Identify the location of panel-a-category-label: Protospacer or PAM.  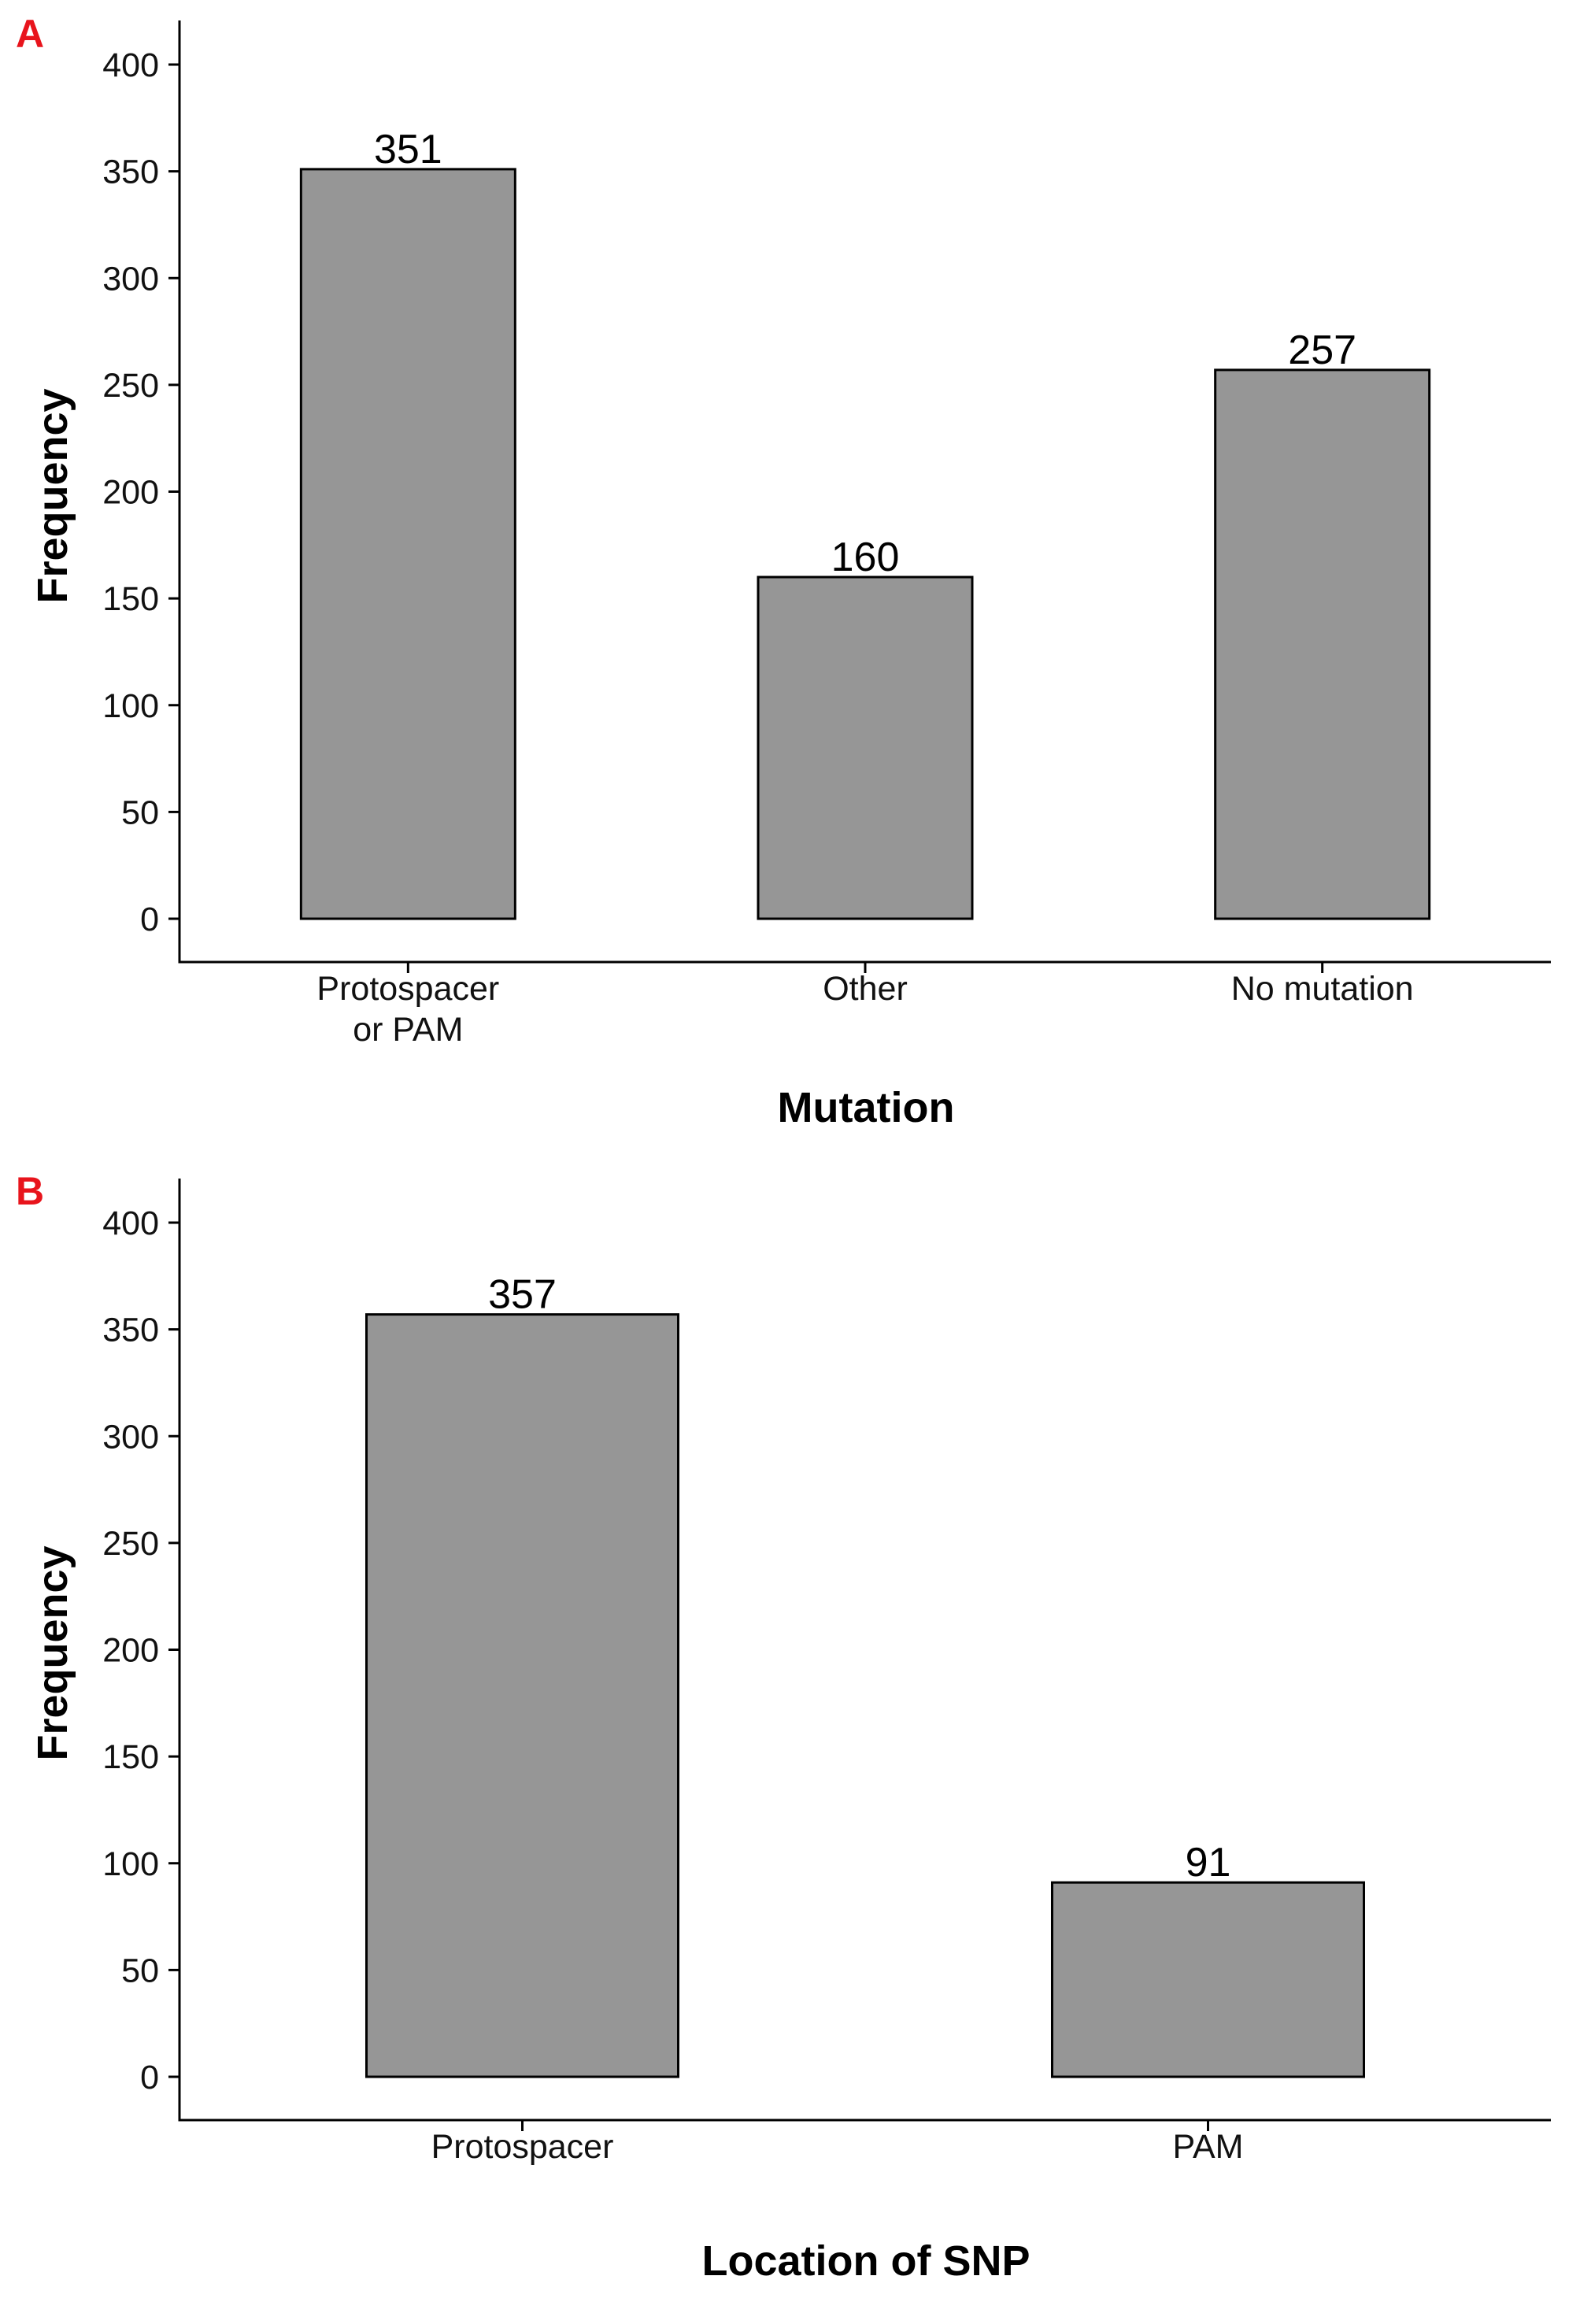
(407, 1009).